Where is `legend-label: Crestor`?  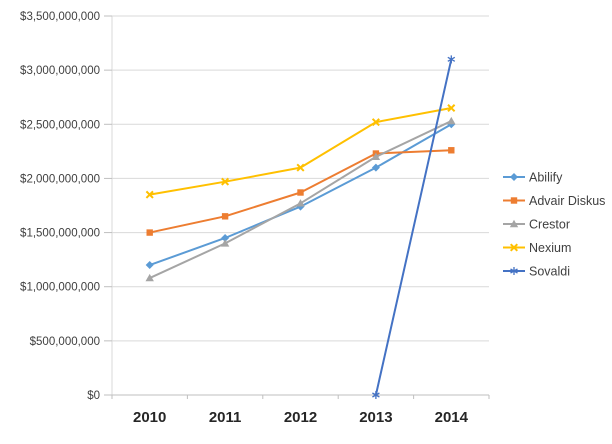 legend-label: Crestor is located at coordinates (549, 225).